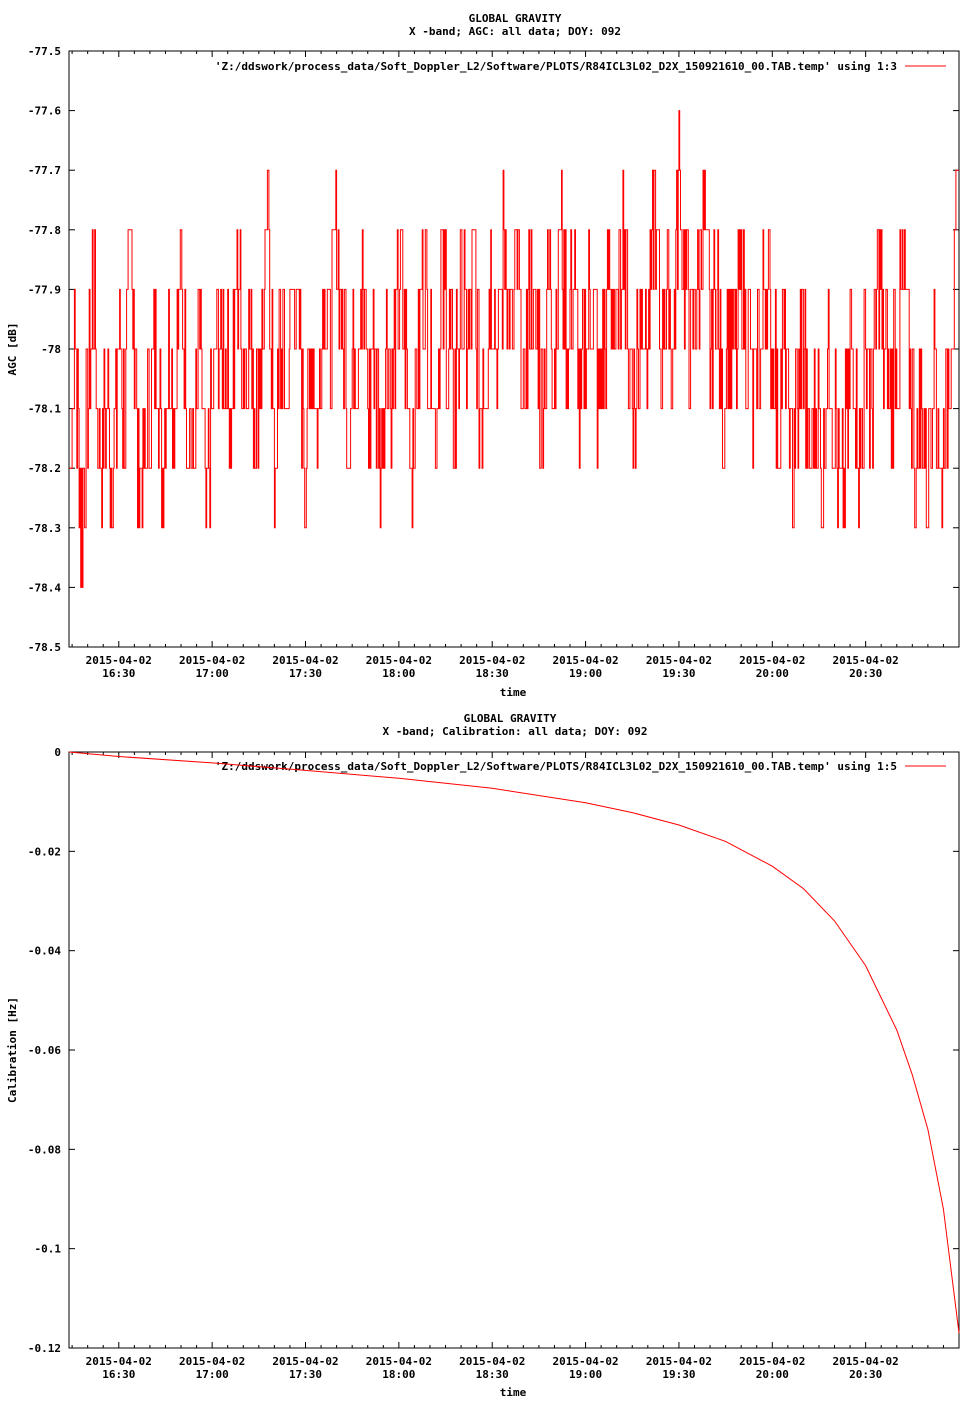 The height and width of the screenshot is (1405, 980). I want to click on agc-y-tick-label: -77.9, so click(44, 289).